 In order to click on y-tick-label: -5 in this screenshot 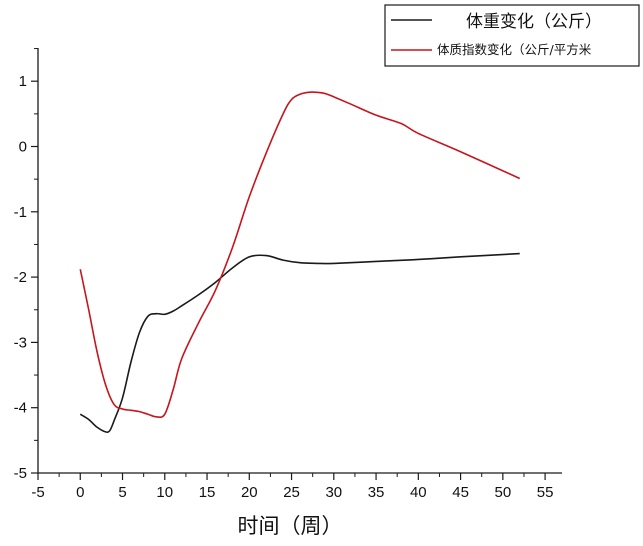, I will do `click(20, 473)`.